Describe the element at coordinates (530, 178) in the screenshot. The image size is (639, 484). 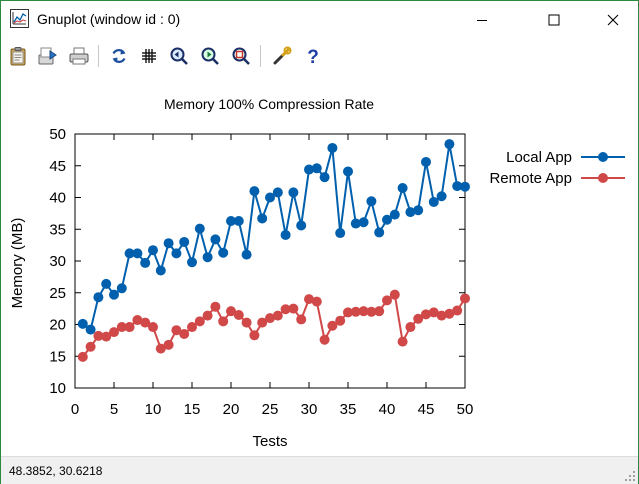
I see `legend-label-remote-app: Remote App` at that location.